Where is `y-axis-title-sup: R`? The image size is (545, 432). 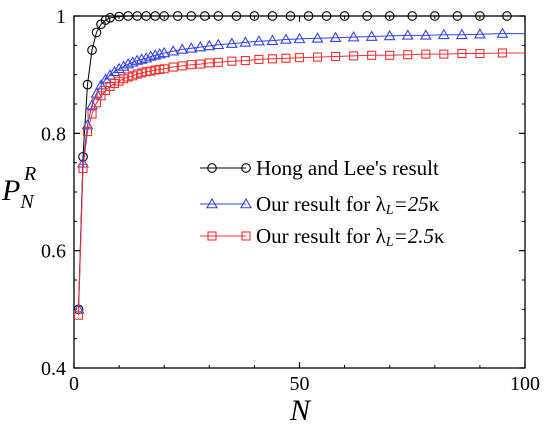
y-axis-title-sup: R is located at coordinates (29, 174).